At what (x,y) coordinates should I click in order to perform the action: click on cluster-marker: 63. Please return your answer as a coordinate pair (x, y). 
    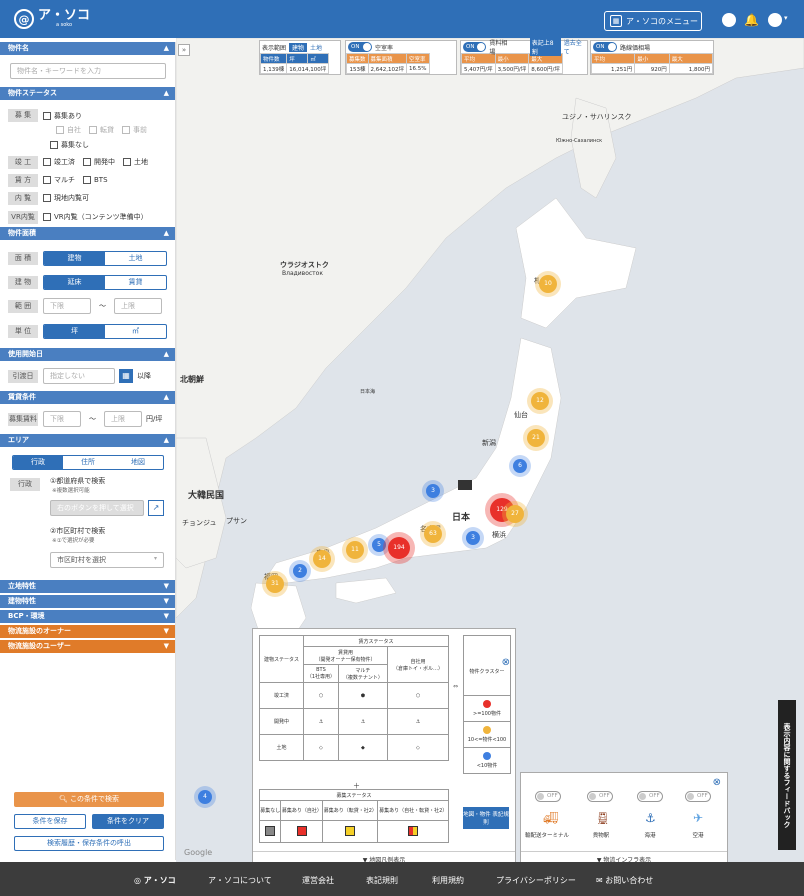
    Looking at the image, I should click on (433, 534).